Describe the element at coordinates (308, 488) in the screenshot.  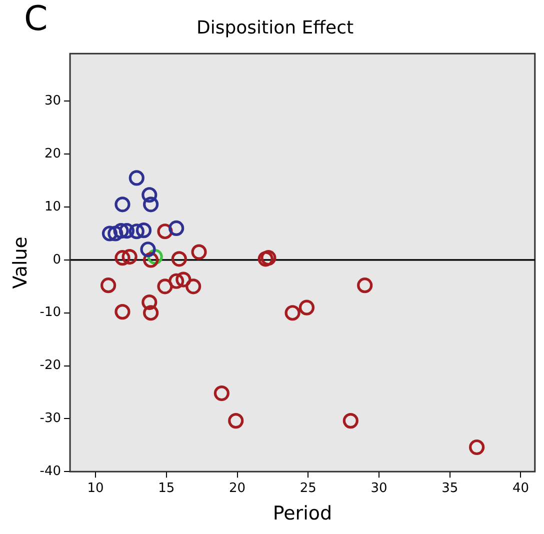
I see `x-tick-label: 25` at that location.